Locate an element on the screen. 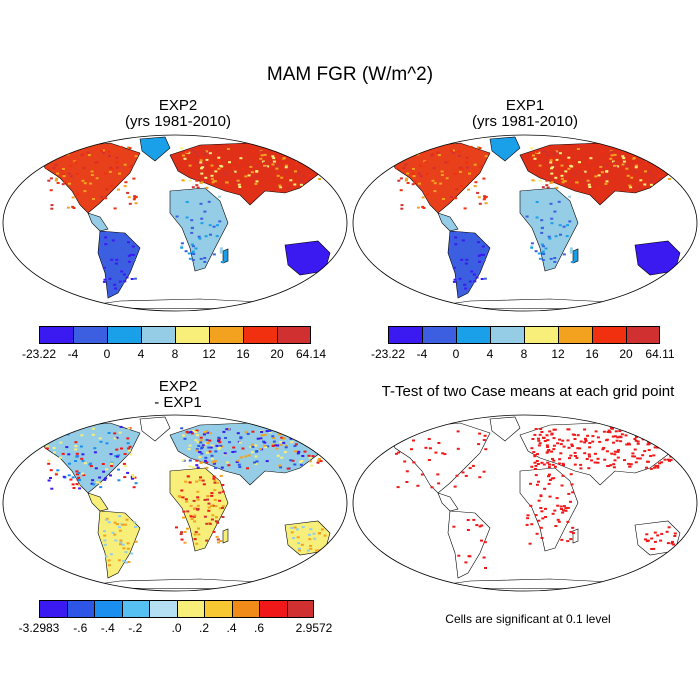  panel-exp2-title-line1: EXP2 is located at coordinates (178, 105).